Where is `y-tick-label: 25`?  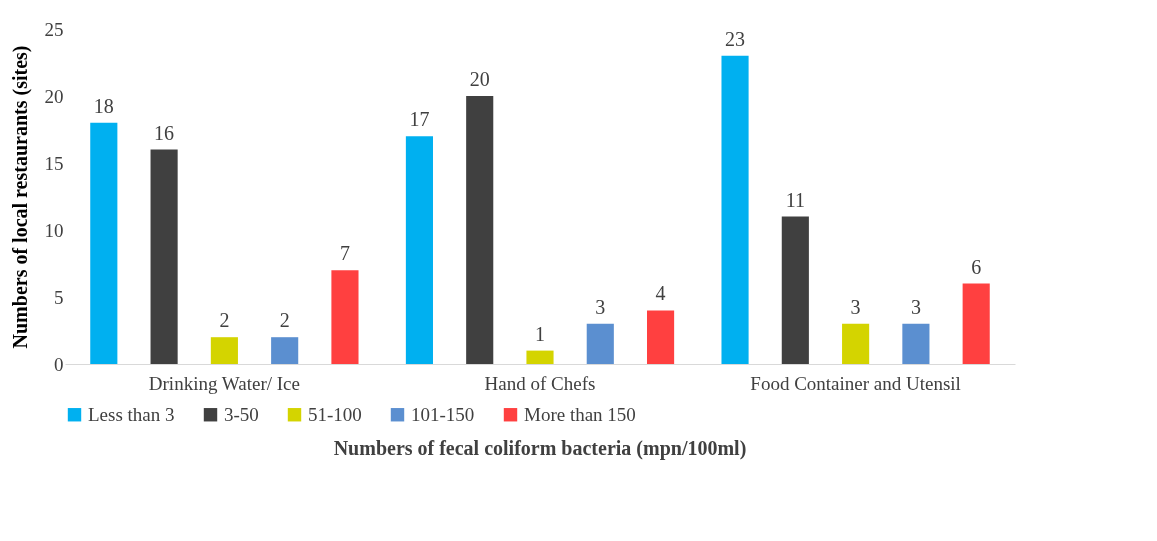
y-tick-label: 25 is located at coordinates (54, 29).